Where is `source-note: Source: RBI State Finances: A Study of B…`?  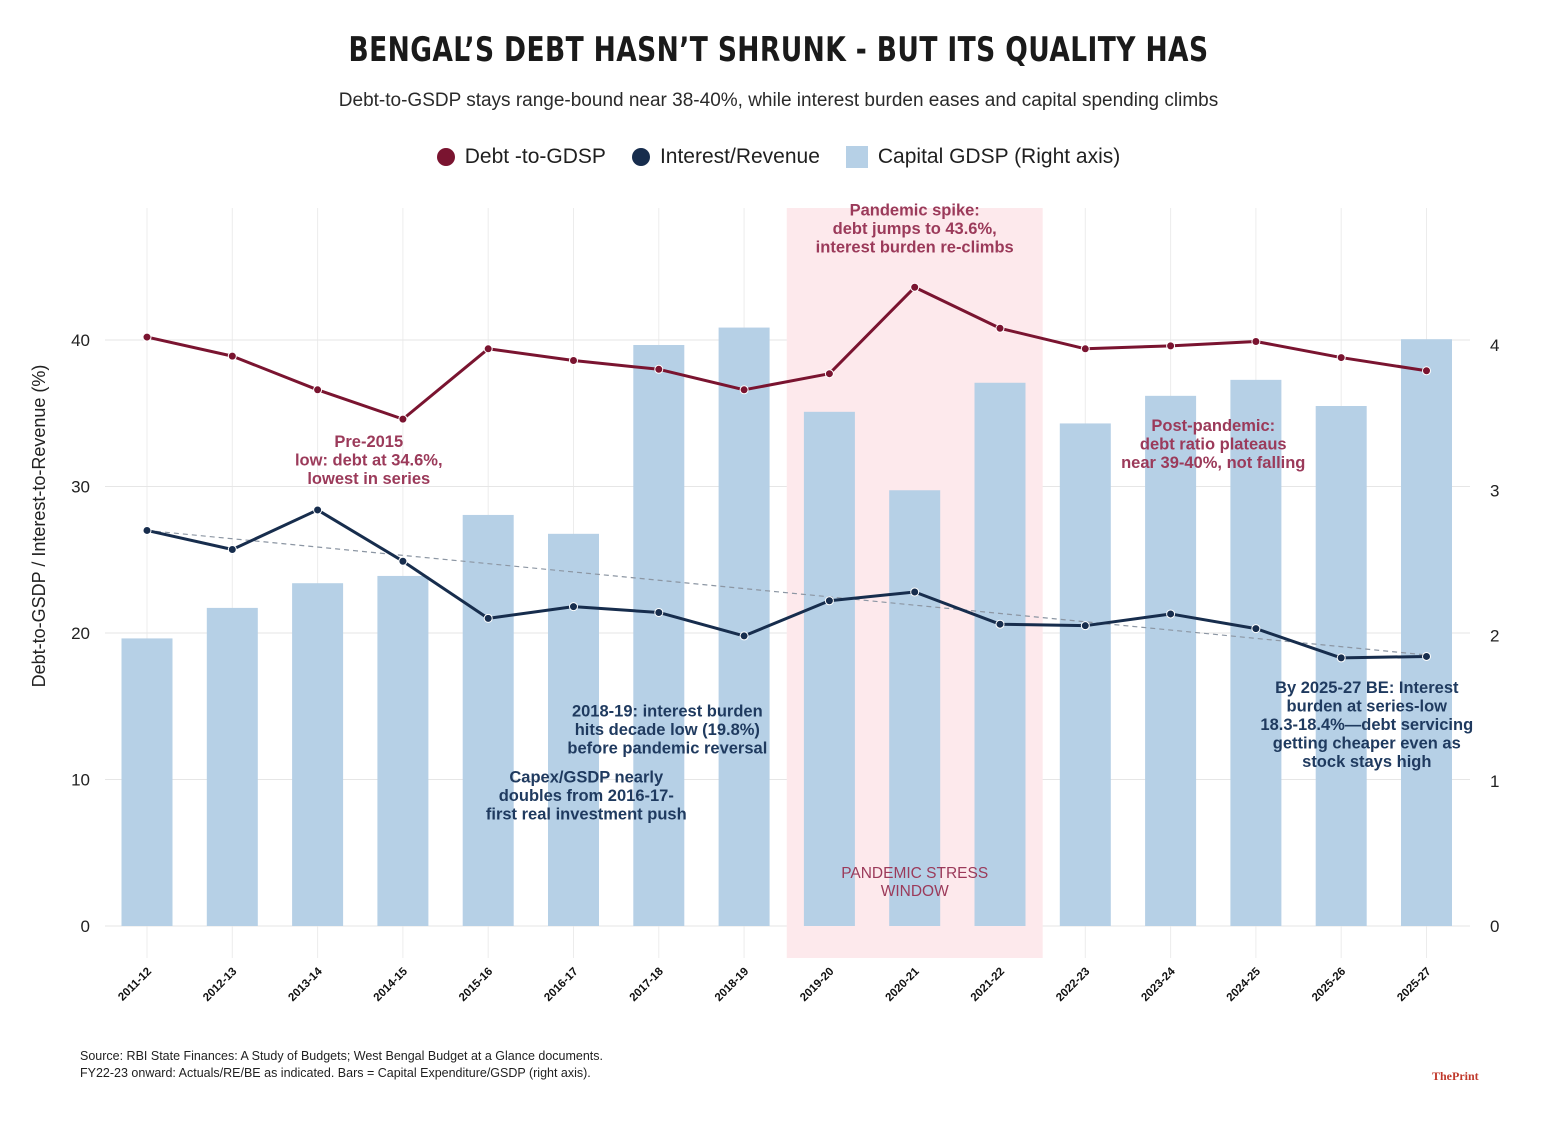
source-note: Source: RBI State Finances: A Study of B… is located at coordinates (341, 1065).